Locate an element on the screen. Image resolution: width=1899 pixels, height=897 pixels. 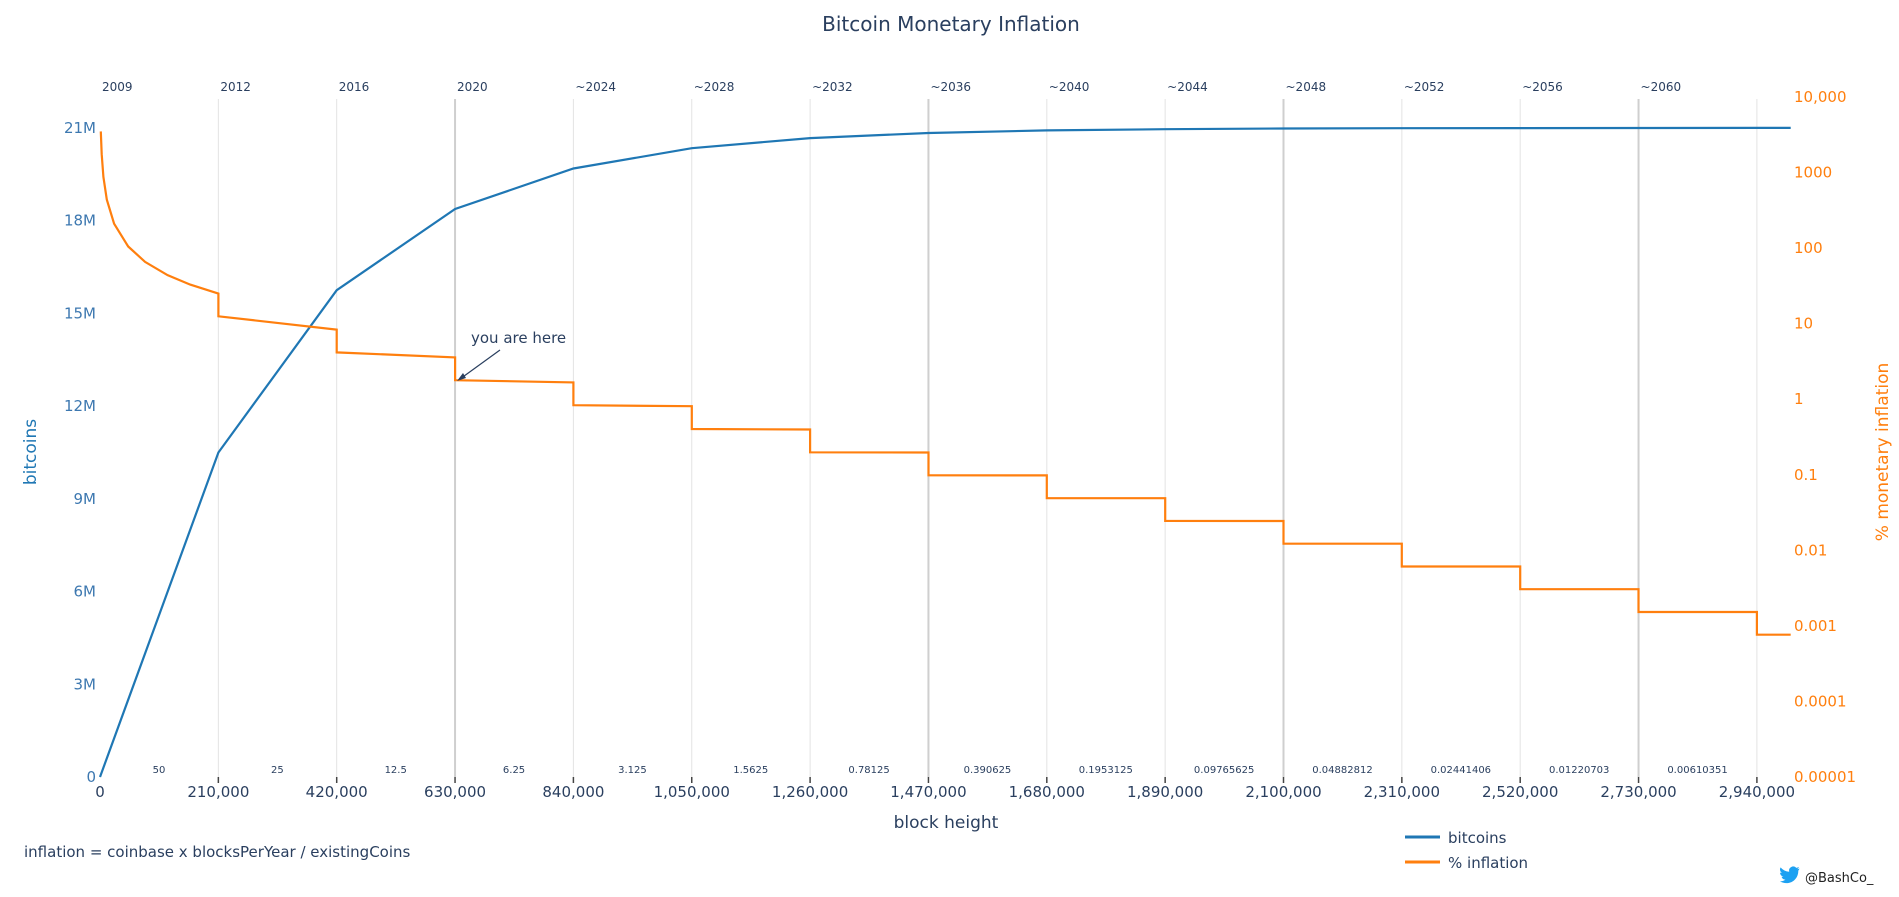
x-tick-label: 2,100,000 is located at coordinates (1283, 792).